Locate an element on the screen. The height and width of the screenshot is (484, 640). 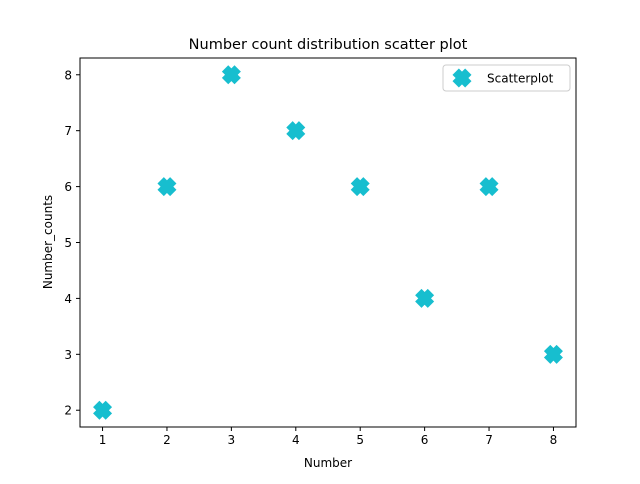
y-tick-label: 2 is located at coordinates (68, 411).